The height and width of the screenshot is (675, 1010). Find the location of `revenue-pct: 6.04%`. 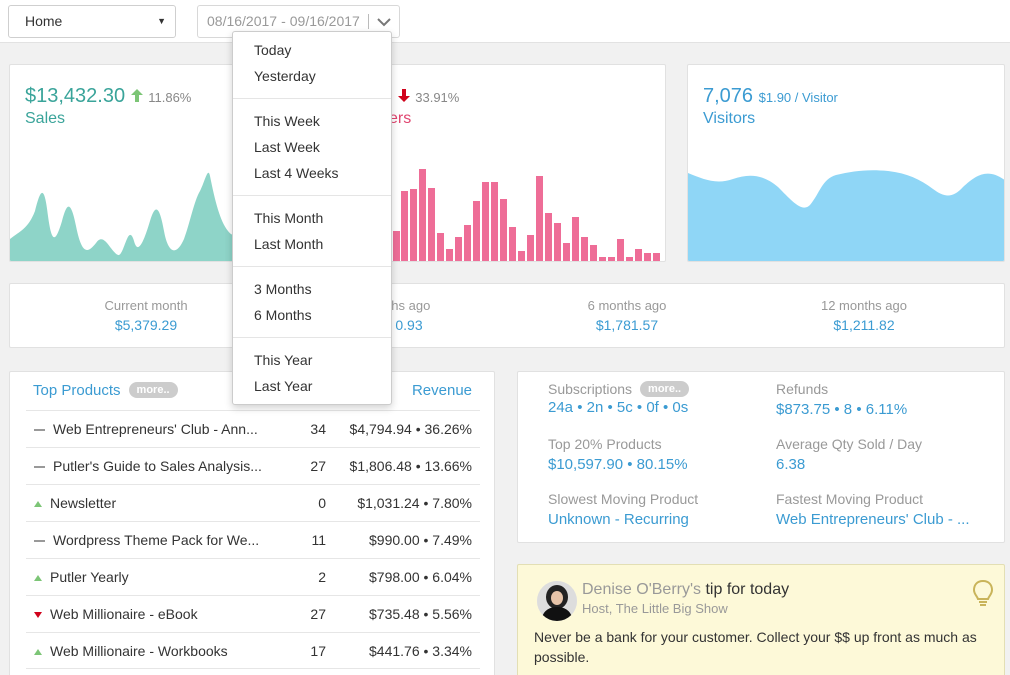

revenue-pct: 6.04% is located at coordinates (452, 577).